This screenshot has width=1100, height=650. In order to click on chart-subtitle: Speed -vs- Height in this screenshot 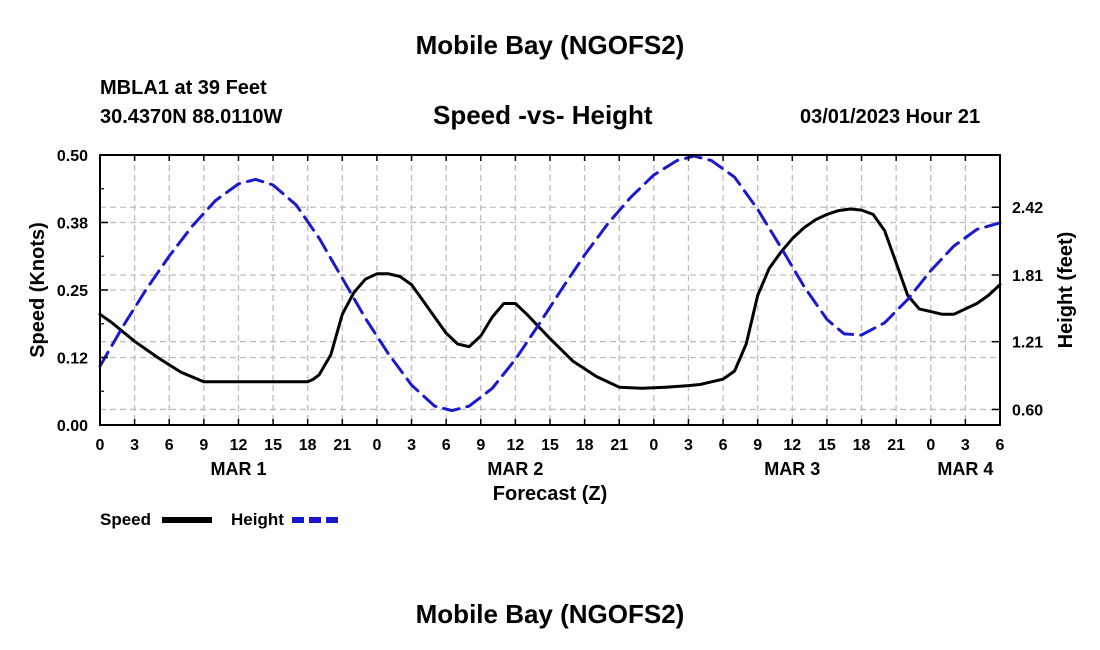, I will do `click(543, 115)`.